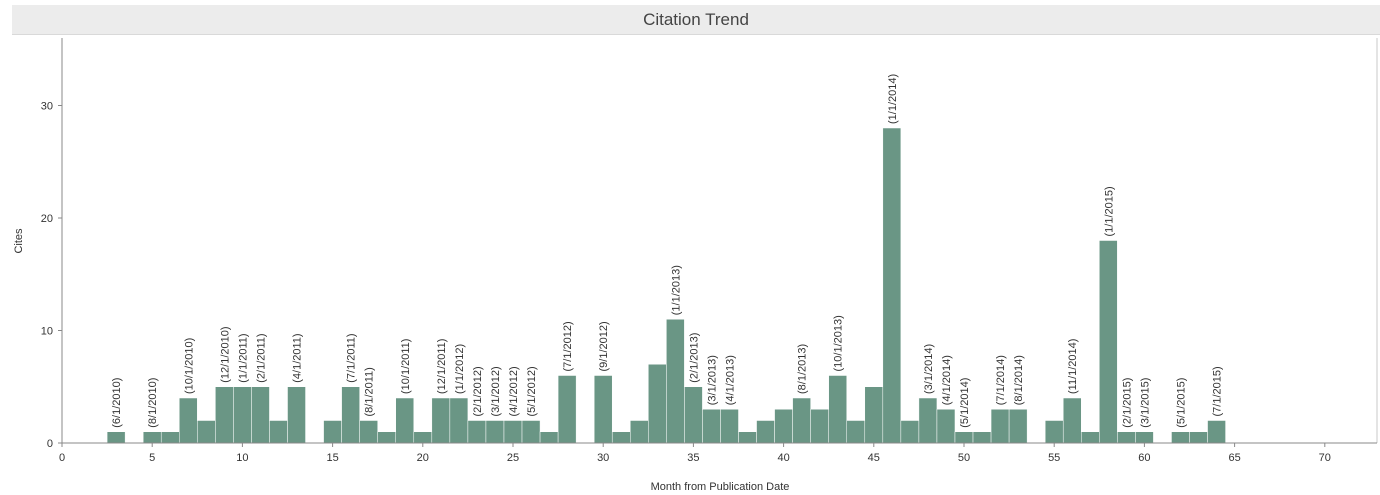  I want to click on x-tick-label-65: 65, so click(1234, 458).